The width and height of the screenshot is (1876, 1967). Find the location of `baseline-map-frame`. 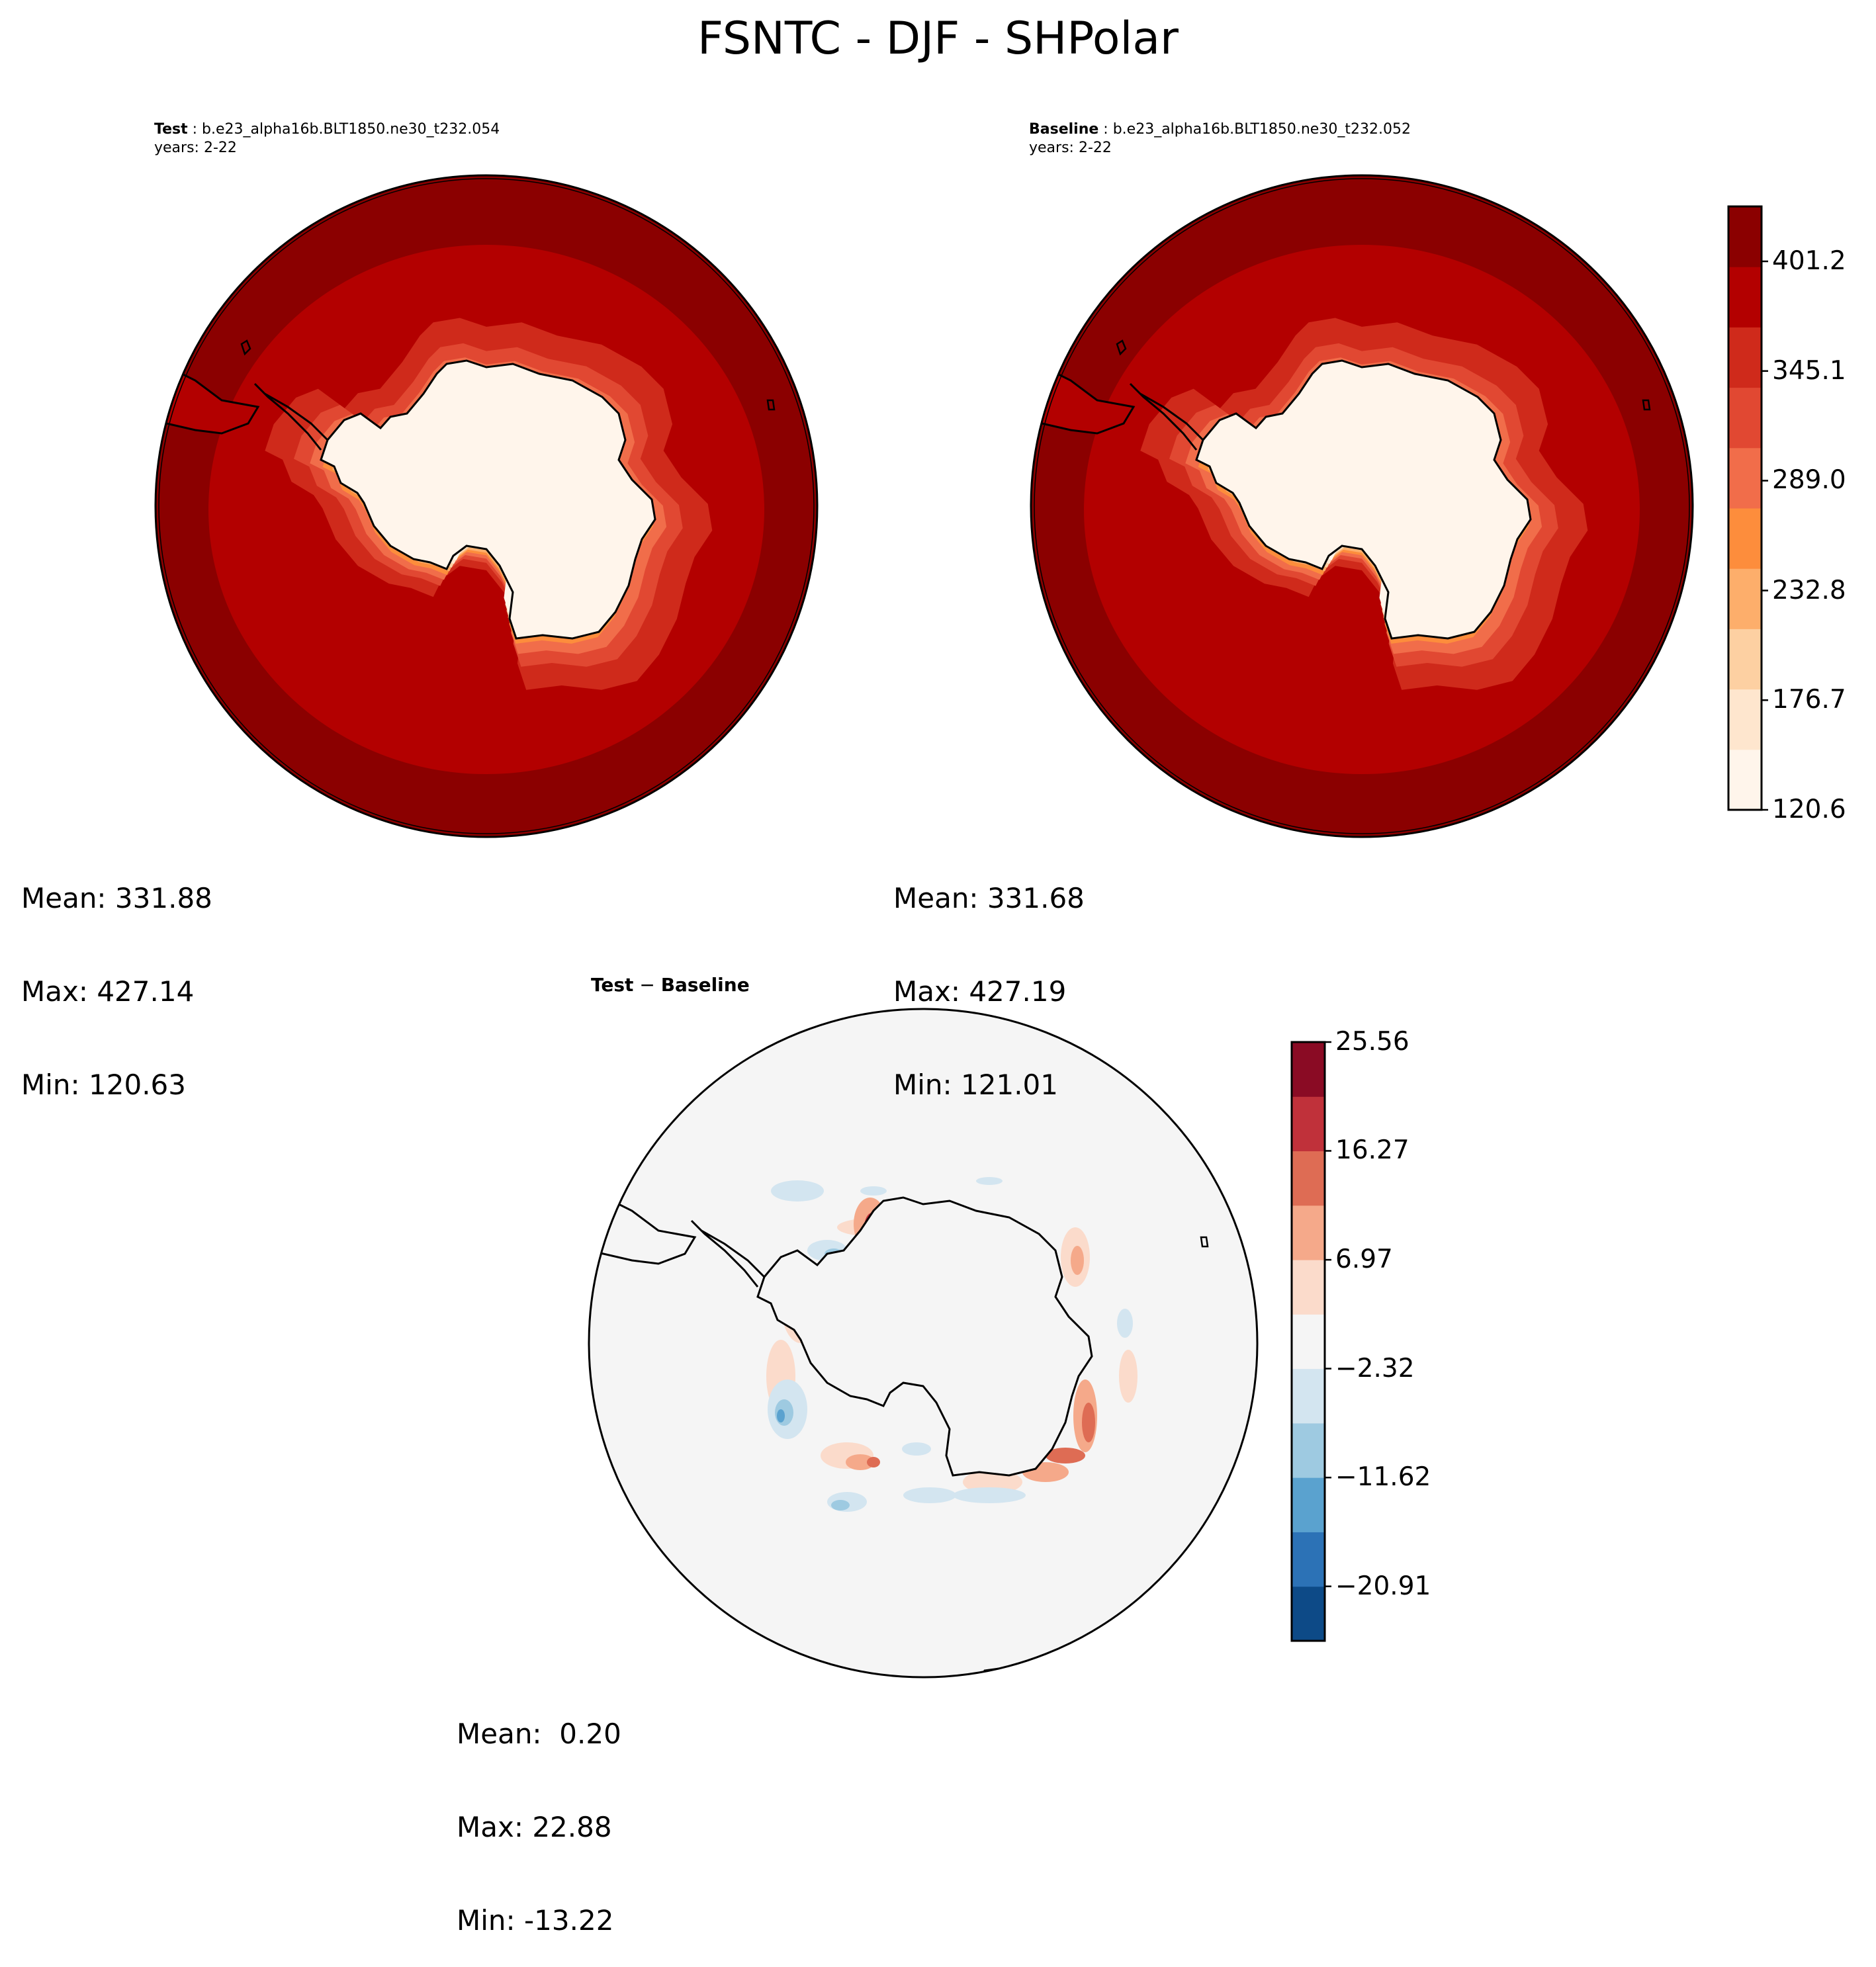

baseline-map-frame is located at coordinates (1362, 506).